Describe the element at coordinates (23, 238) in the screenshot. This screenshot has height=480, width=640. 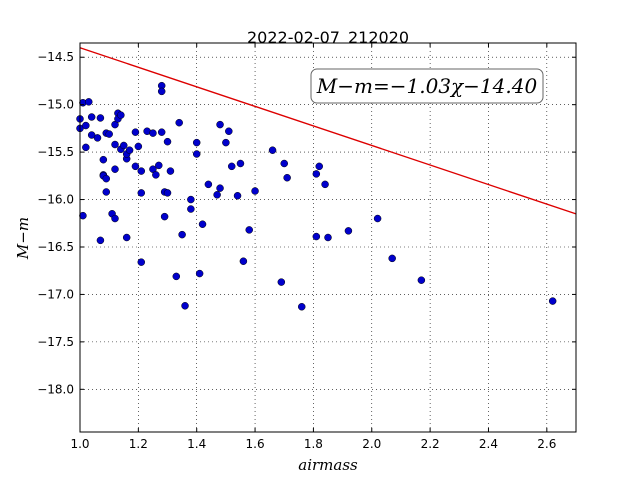
I see `y-axis-label: M−m` at that location.